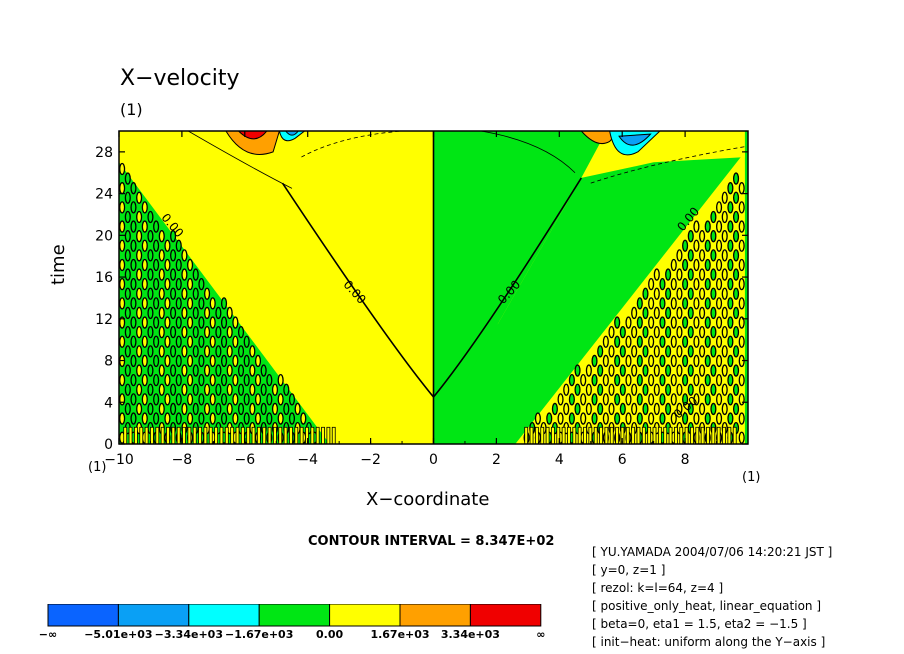 This screenshot has width=904, height=654. What do you see at coordinates (104, 195) in the screenshot?
I see `y-tick-label: 24` at bounding box center [104, 195].